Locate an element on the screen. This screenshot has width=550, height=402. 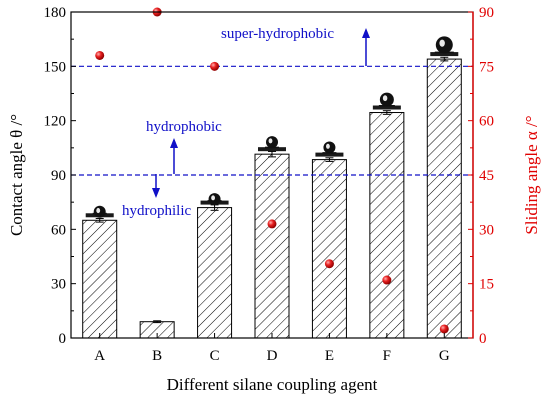
right-tick-label: 15 is located at coordinates (486, 285).